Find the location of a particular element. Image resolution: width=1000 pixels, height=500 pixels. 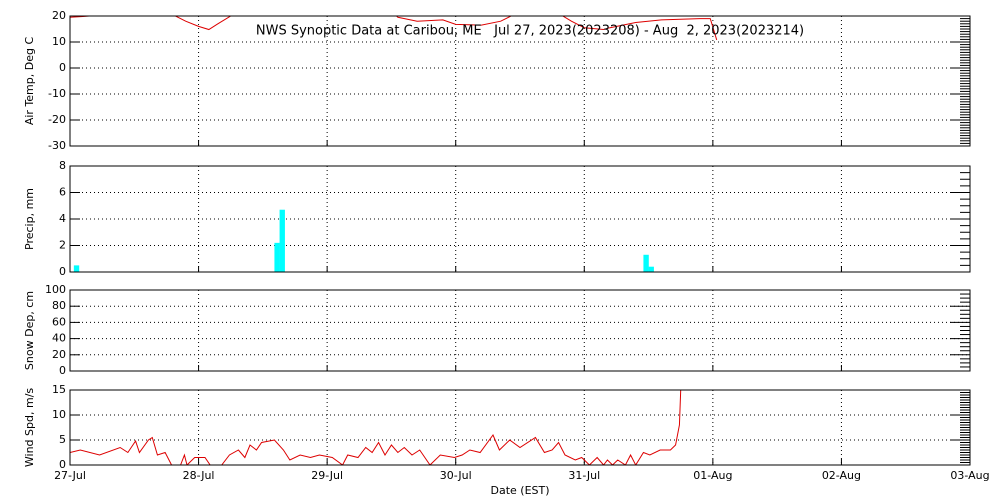

y-tick-label: 100 is located at coordinates (55, 289).